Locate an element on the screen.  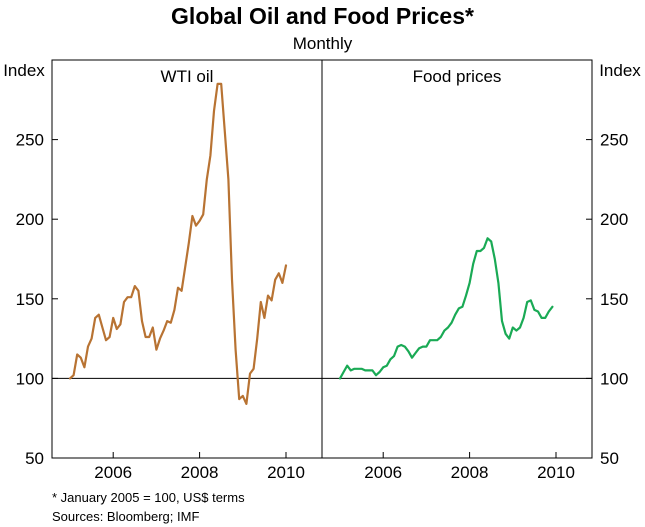
y-tick-label-right: 150 is located at coordinates (614, 299).